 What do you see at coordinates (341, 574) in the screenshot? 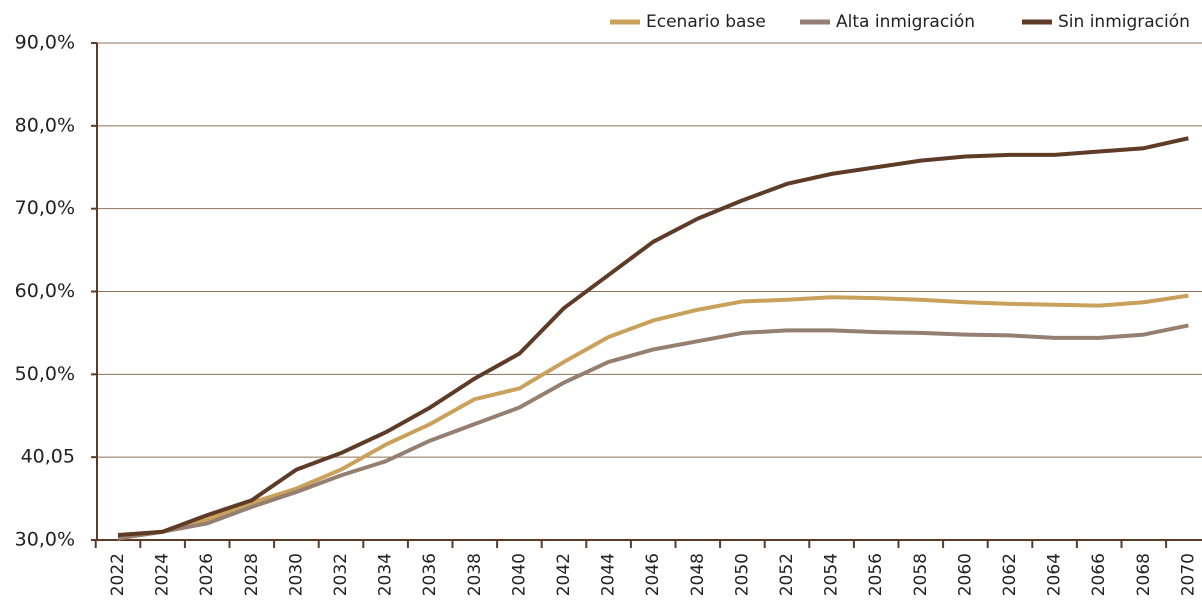
I see `x-tick-label: 2032` at bounding box center [341, 574].